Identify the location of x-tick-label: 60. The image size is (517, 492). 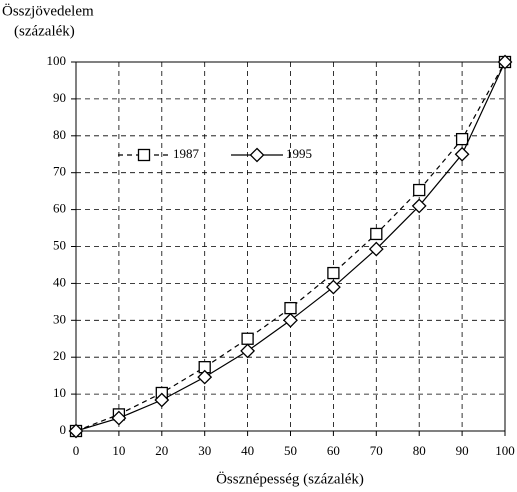
(333, 450).